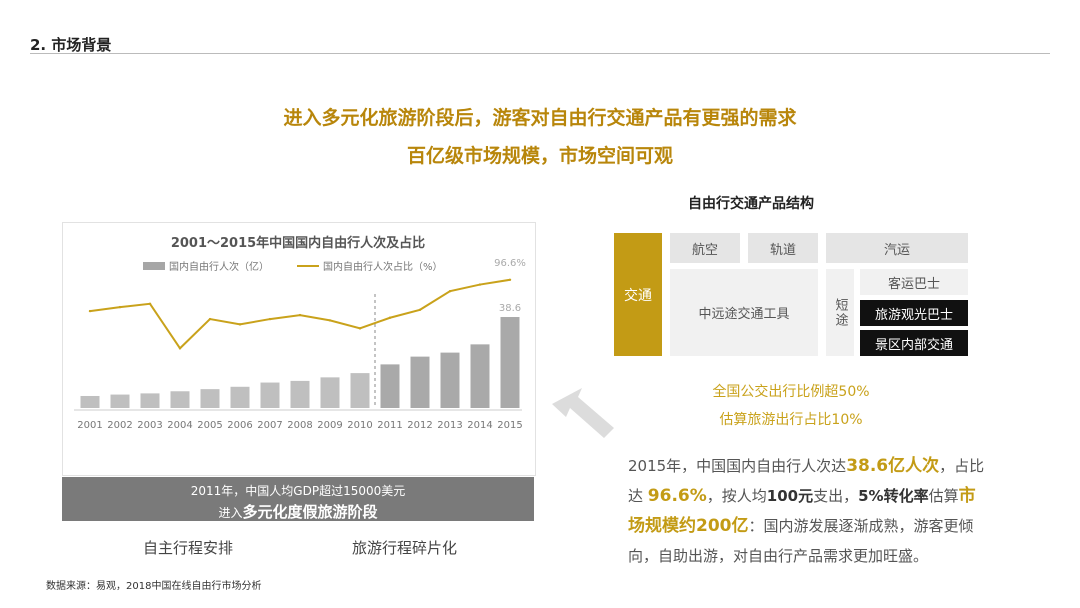  What do you see at coordinates (240, 324) in the screenshot?
I see `share-point-2006` at bounding box center [240, 324].